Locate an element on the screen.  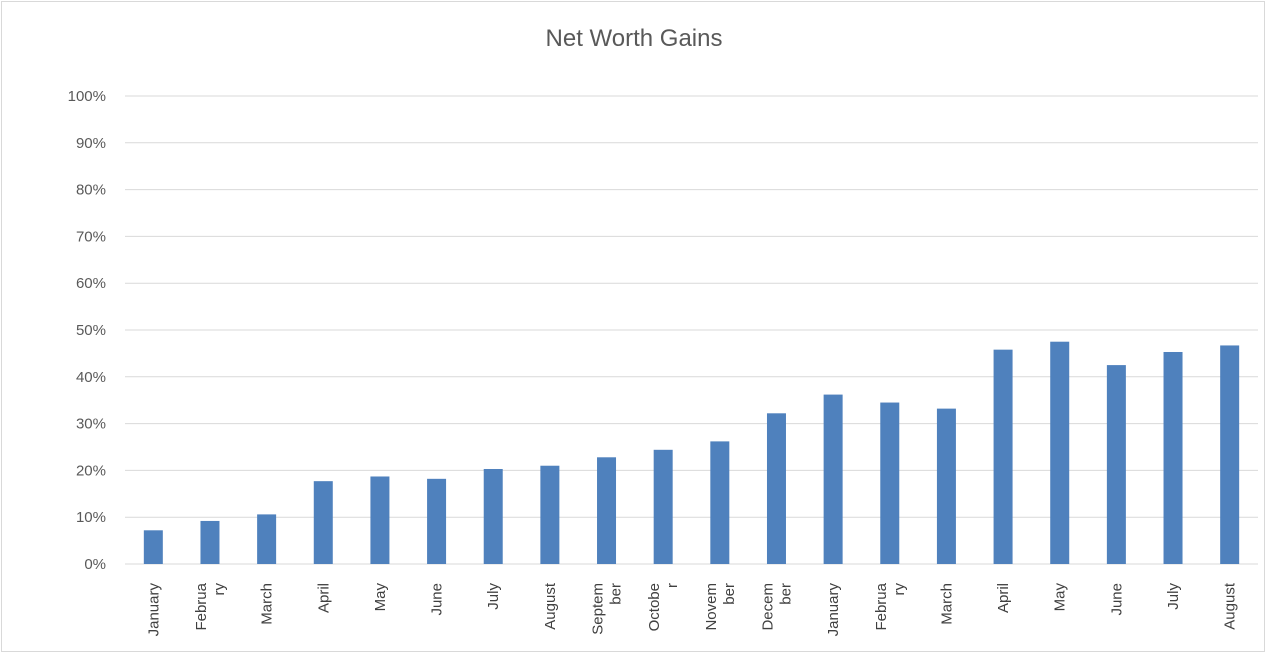
y-tick-label: 30% is located at coordinates (91, 424).